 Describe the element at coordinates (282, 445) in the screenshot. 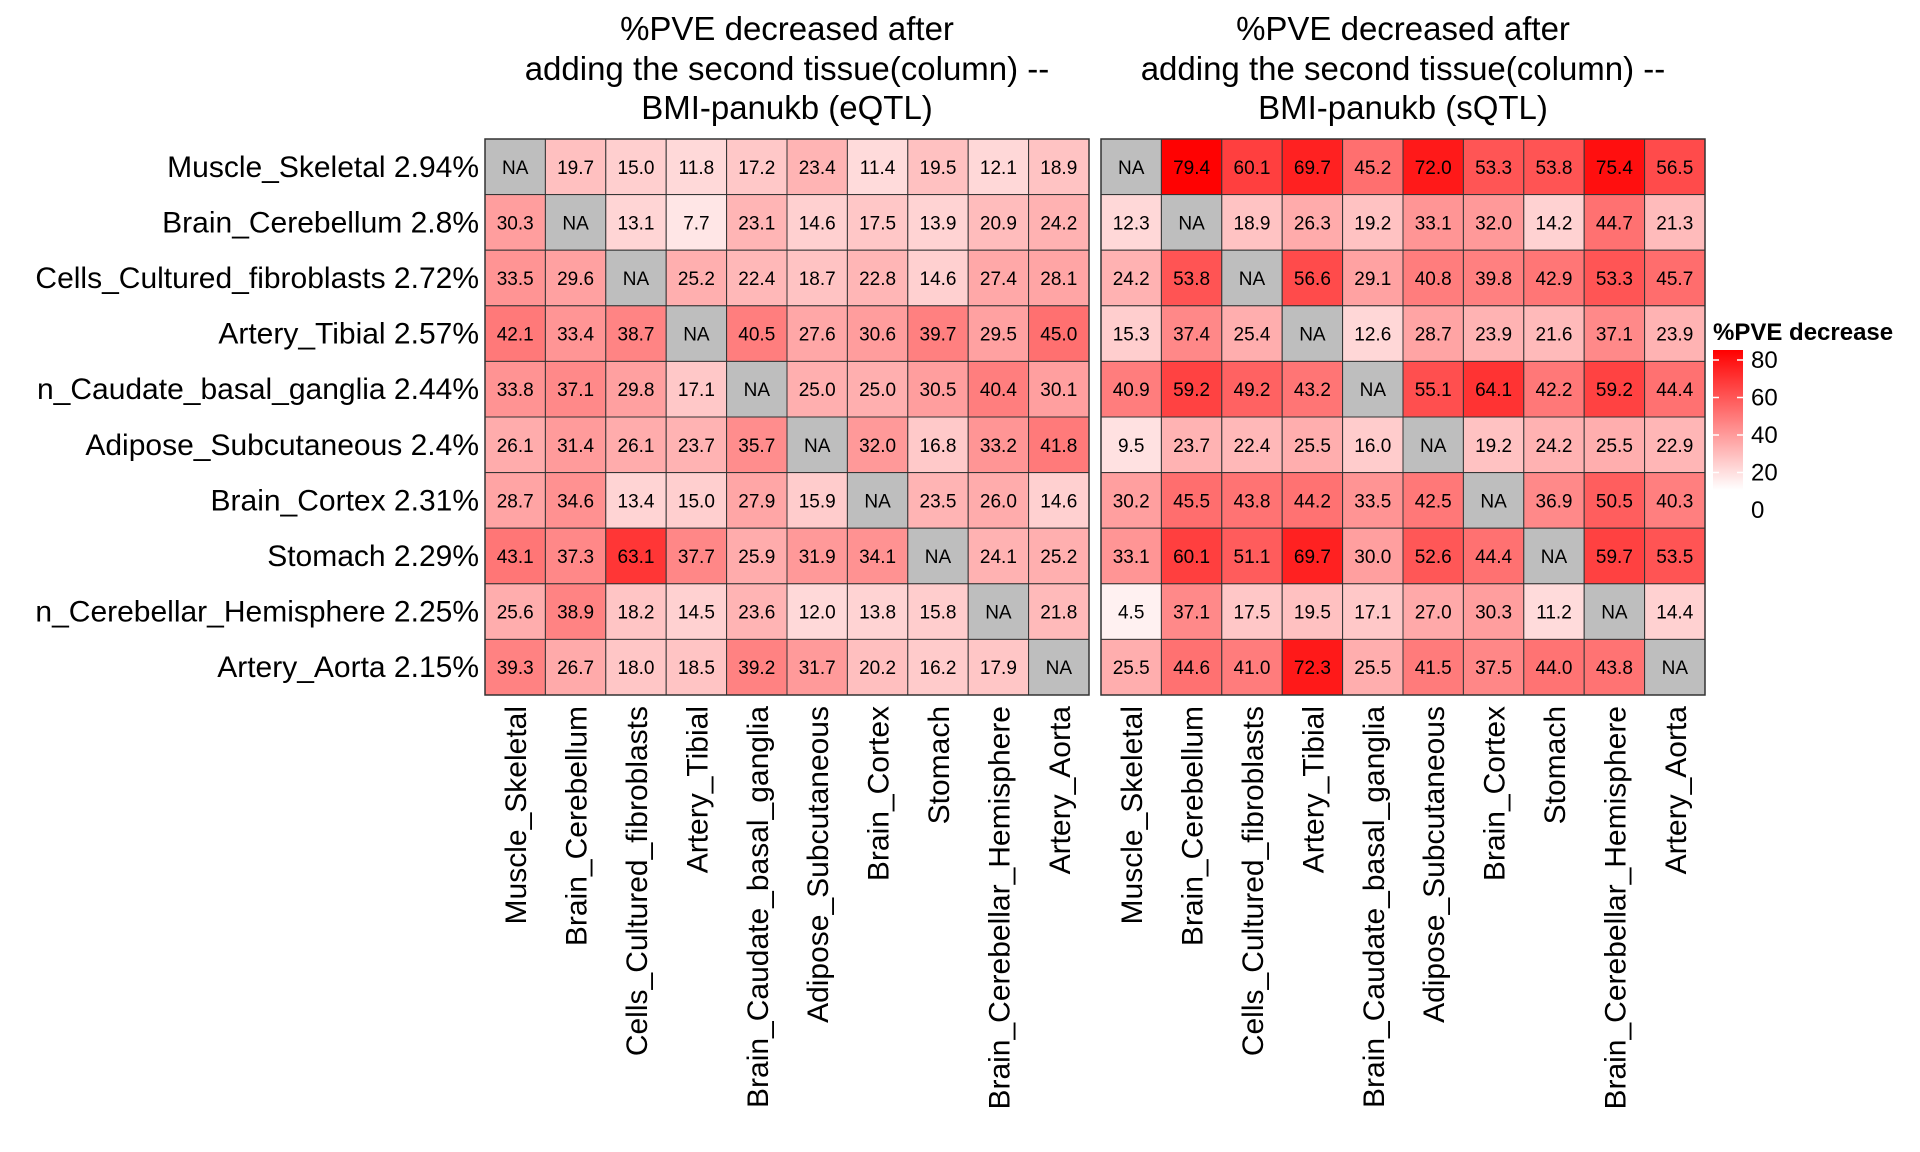

I see `row-label: Adipose_Subcutaneous 2.4%` at that location.